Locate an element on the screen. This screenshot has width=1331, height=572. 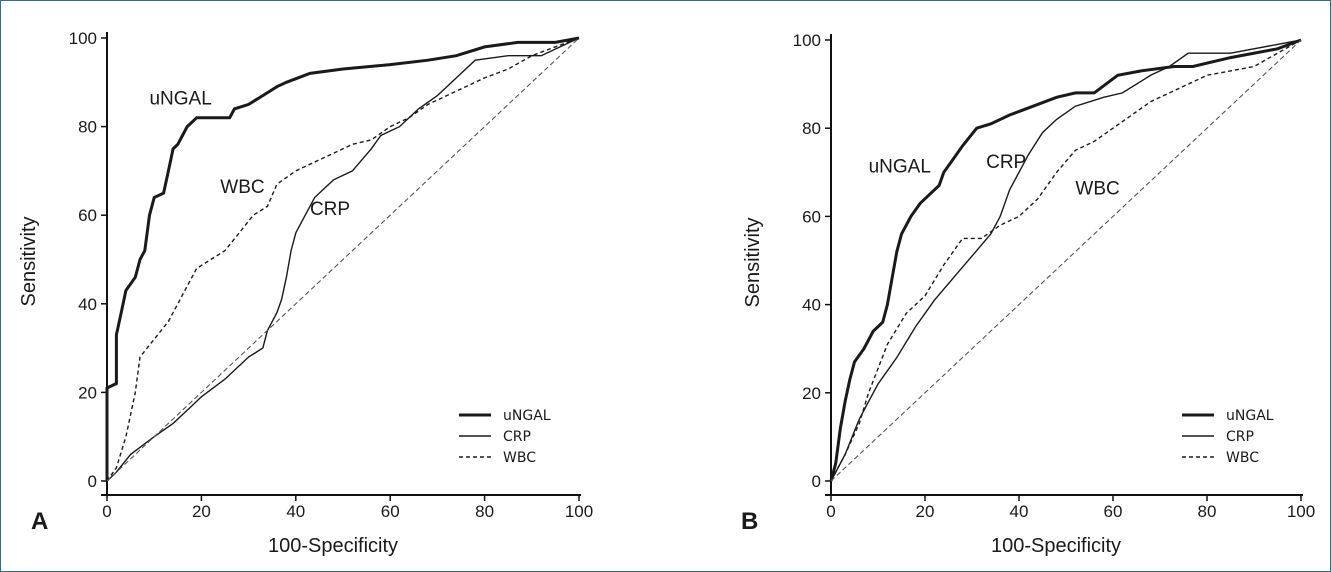
panel-letter: A is located at coordinates (39, 521).